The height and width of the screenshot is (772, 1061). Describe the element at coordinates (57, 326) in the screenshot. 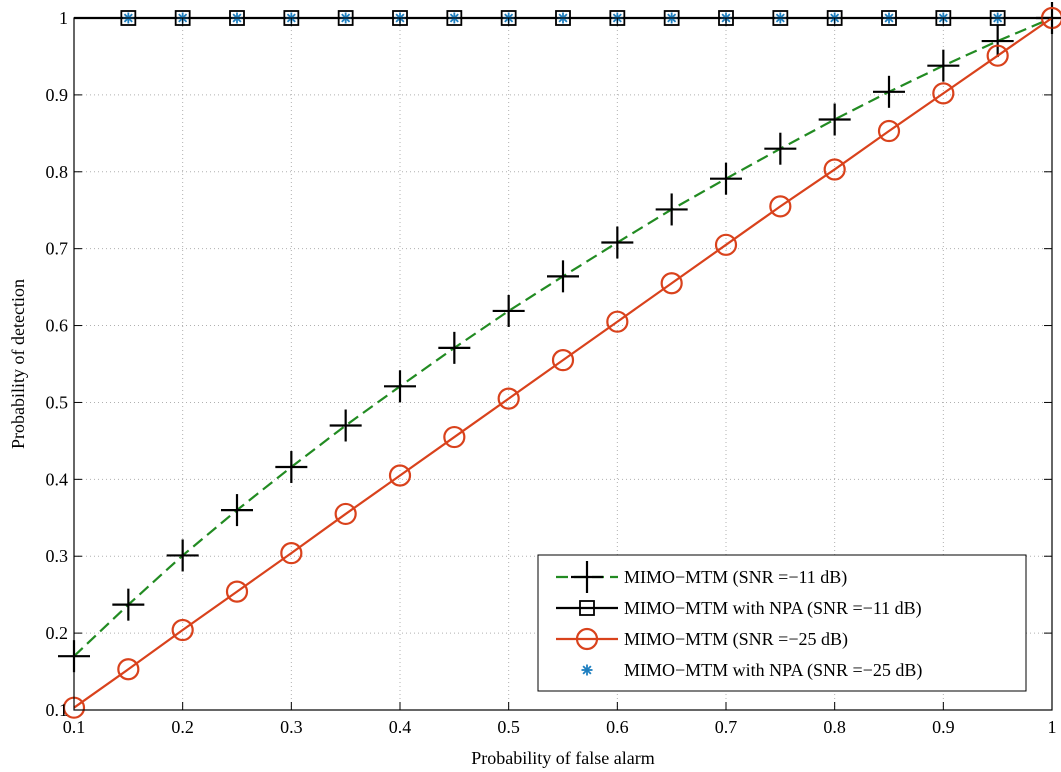

I see `y-tick-label: 0.6` at that location.